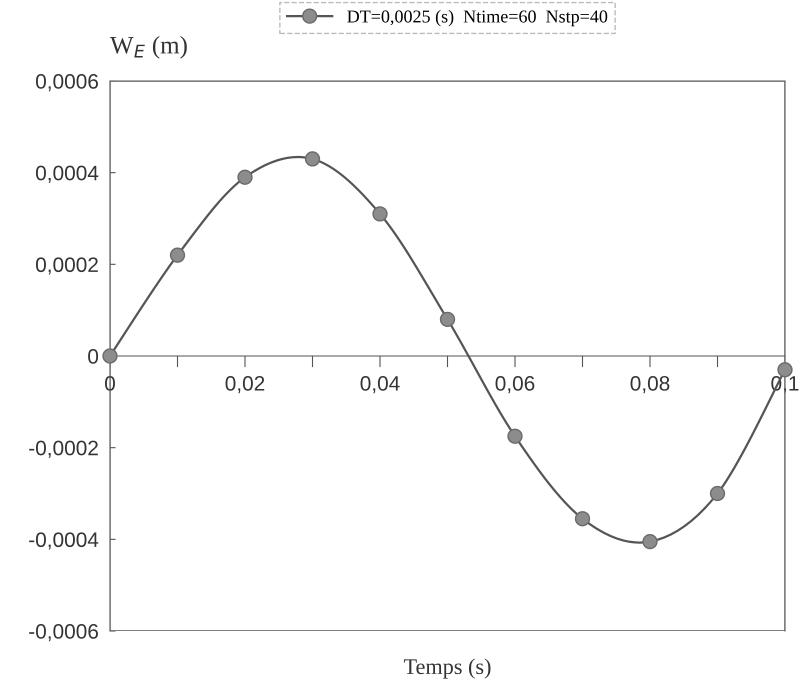 This screenshot has height=693, width=805. Describe the element at coordinates (245, 385) in the screenshot. I see `x-tick-label: 0,02` at that location.